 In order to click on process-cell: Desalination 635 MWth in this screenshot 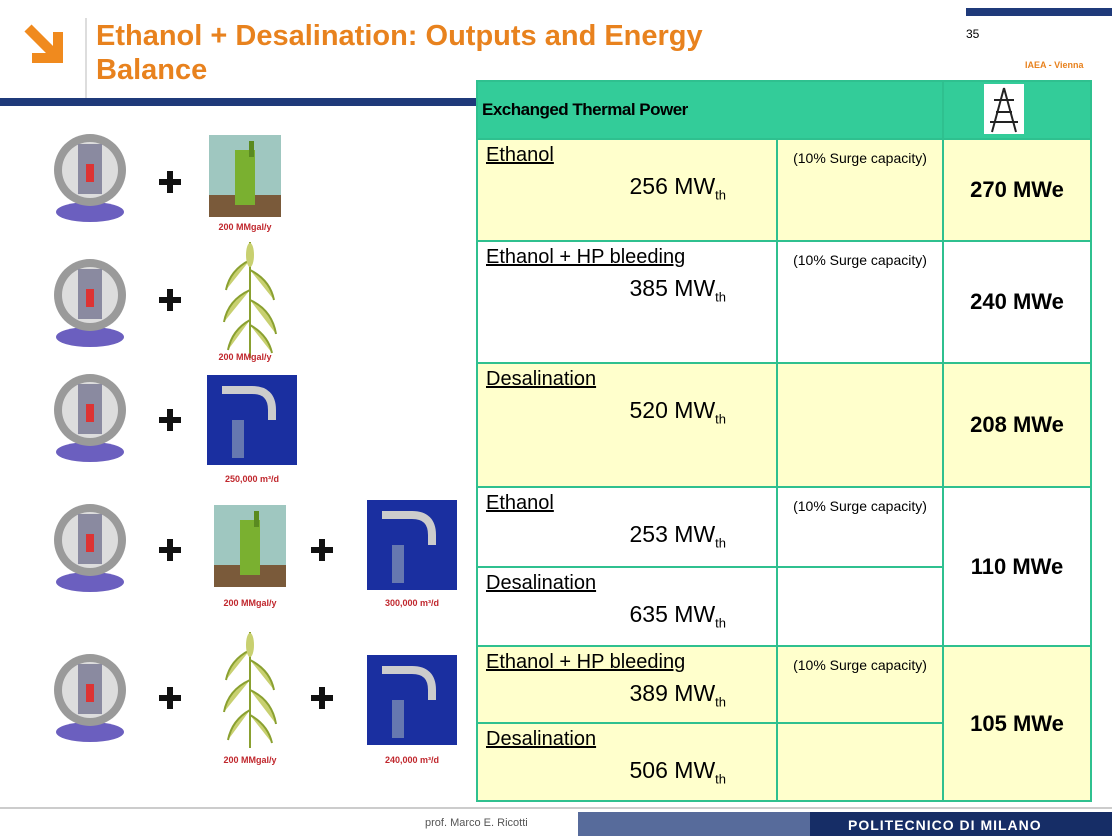, I will do `click(627, 606)`.